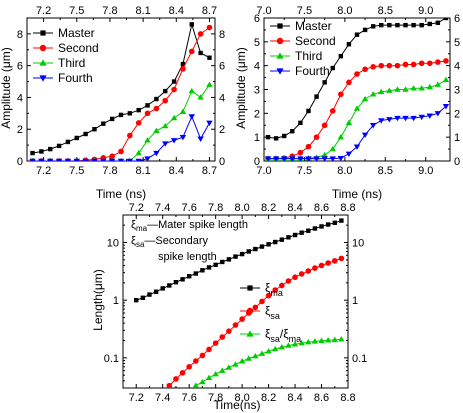 This screenshot has height=413, width=463. Describe the element at coordinates (142, 171) in the screenshot. I see `x-tick-label: 8.1` at that location.